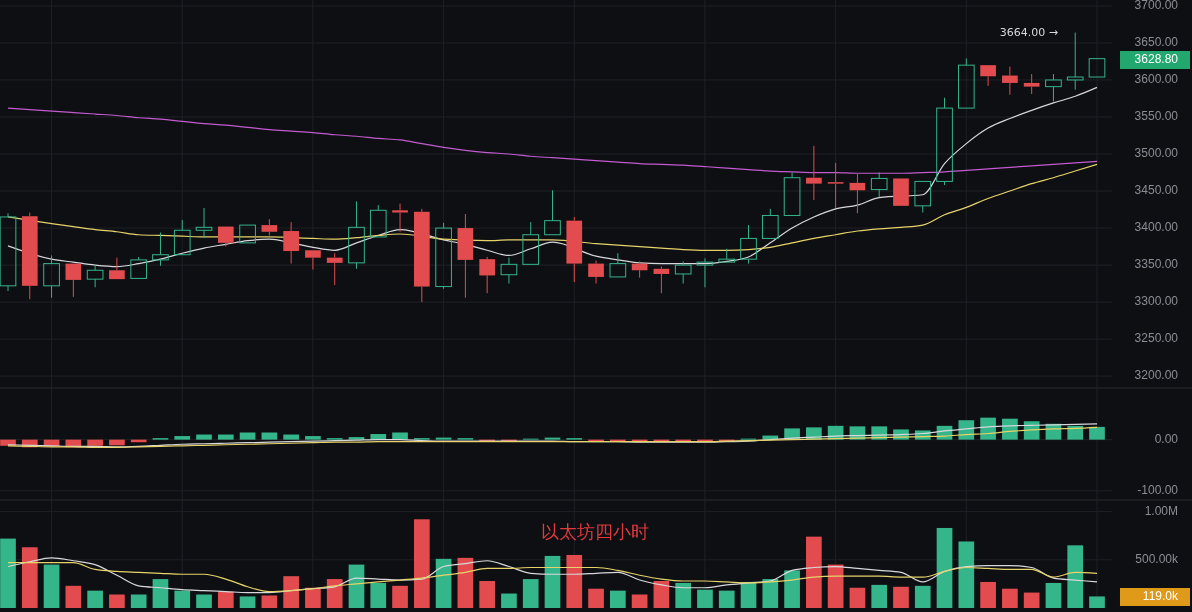 The image size is (1192, 612). Describe the element at coordinates (1161, 510) in the screenshot. I see `y-tick-label: 1.00M` at that location.